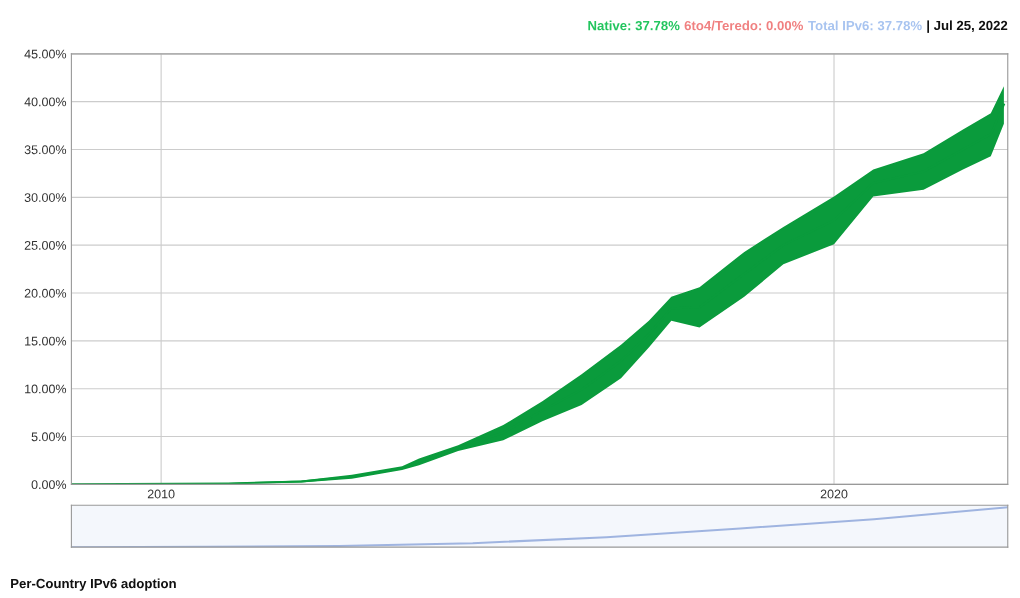  I want to click on y-tick-label: 10.00%, so click(46, 389).